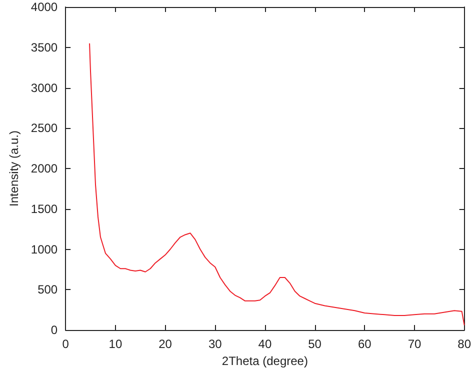 This screenshot has width=474, height=373. What do you see at coordinates (44, 47) in the screenshot?
I see `y-tick-label: 3500` at bounding box center [44, 47].